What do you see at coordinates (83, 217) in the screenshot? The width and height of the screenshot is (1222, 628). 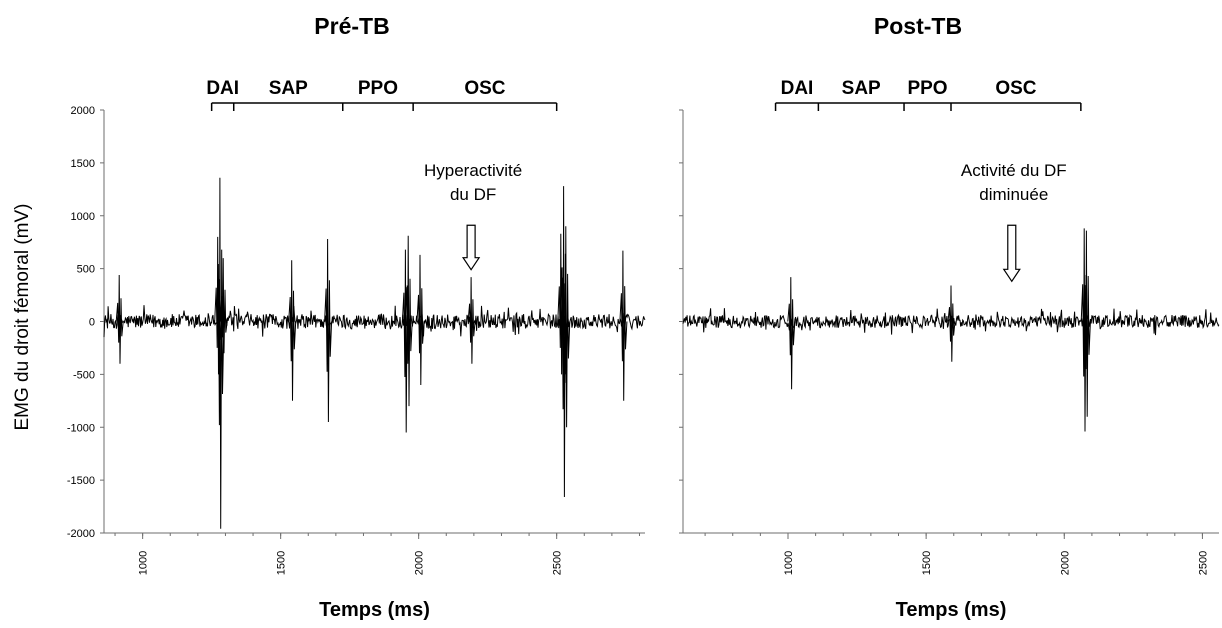 I see `y-tick-label: 1000` at bounding box center [83, 217].